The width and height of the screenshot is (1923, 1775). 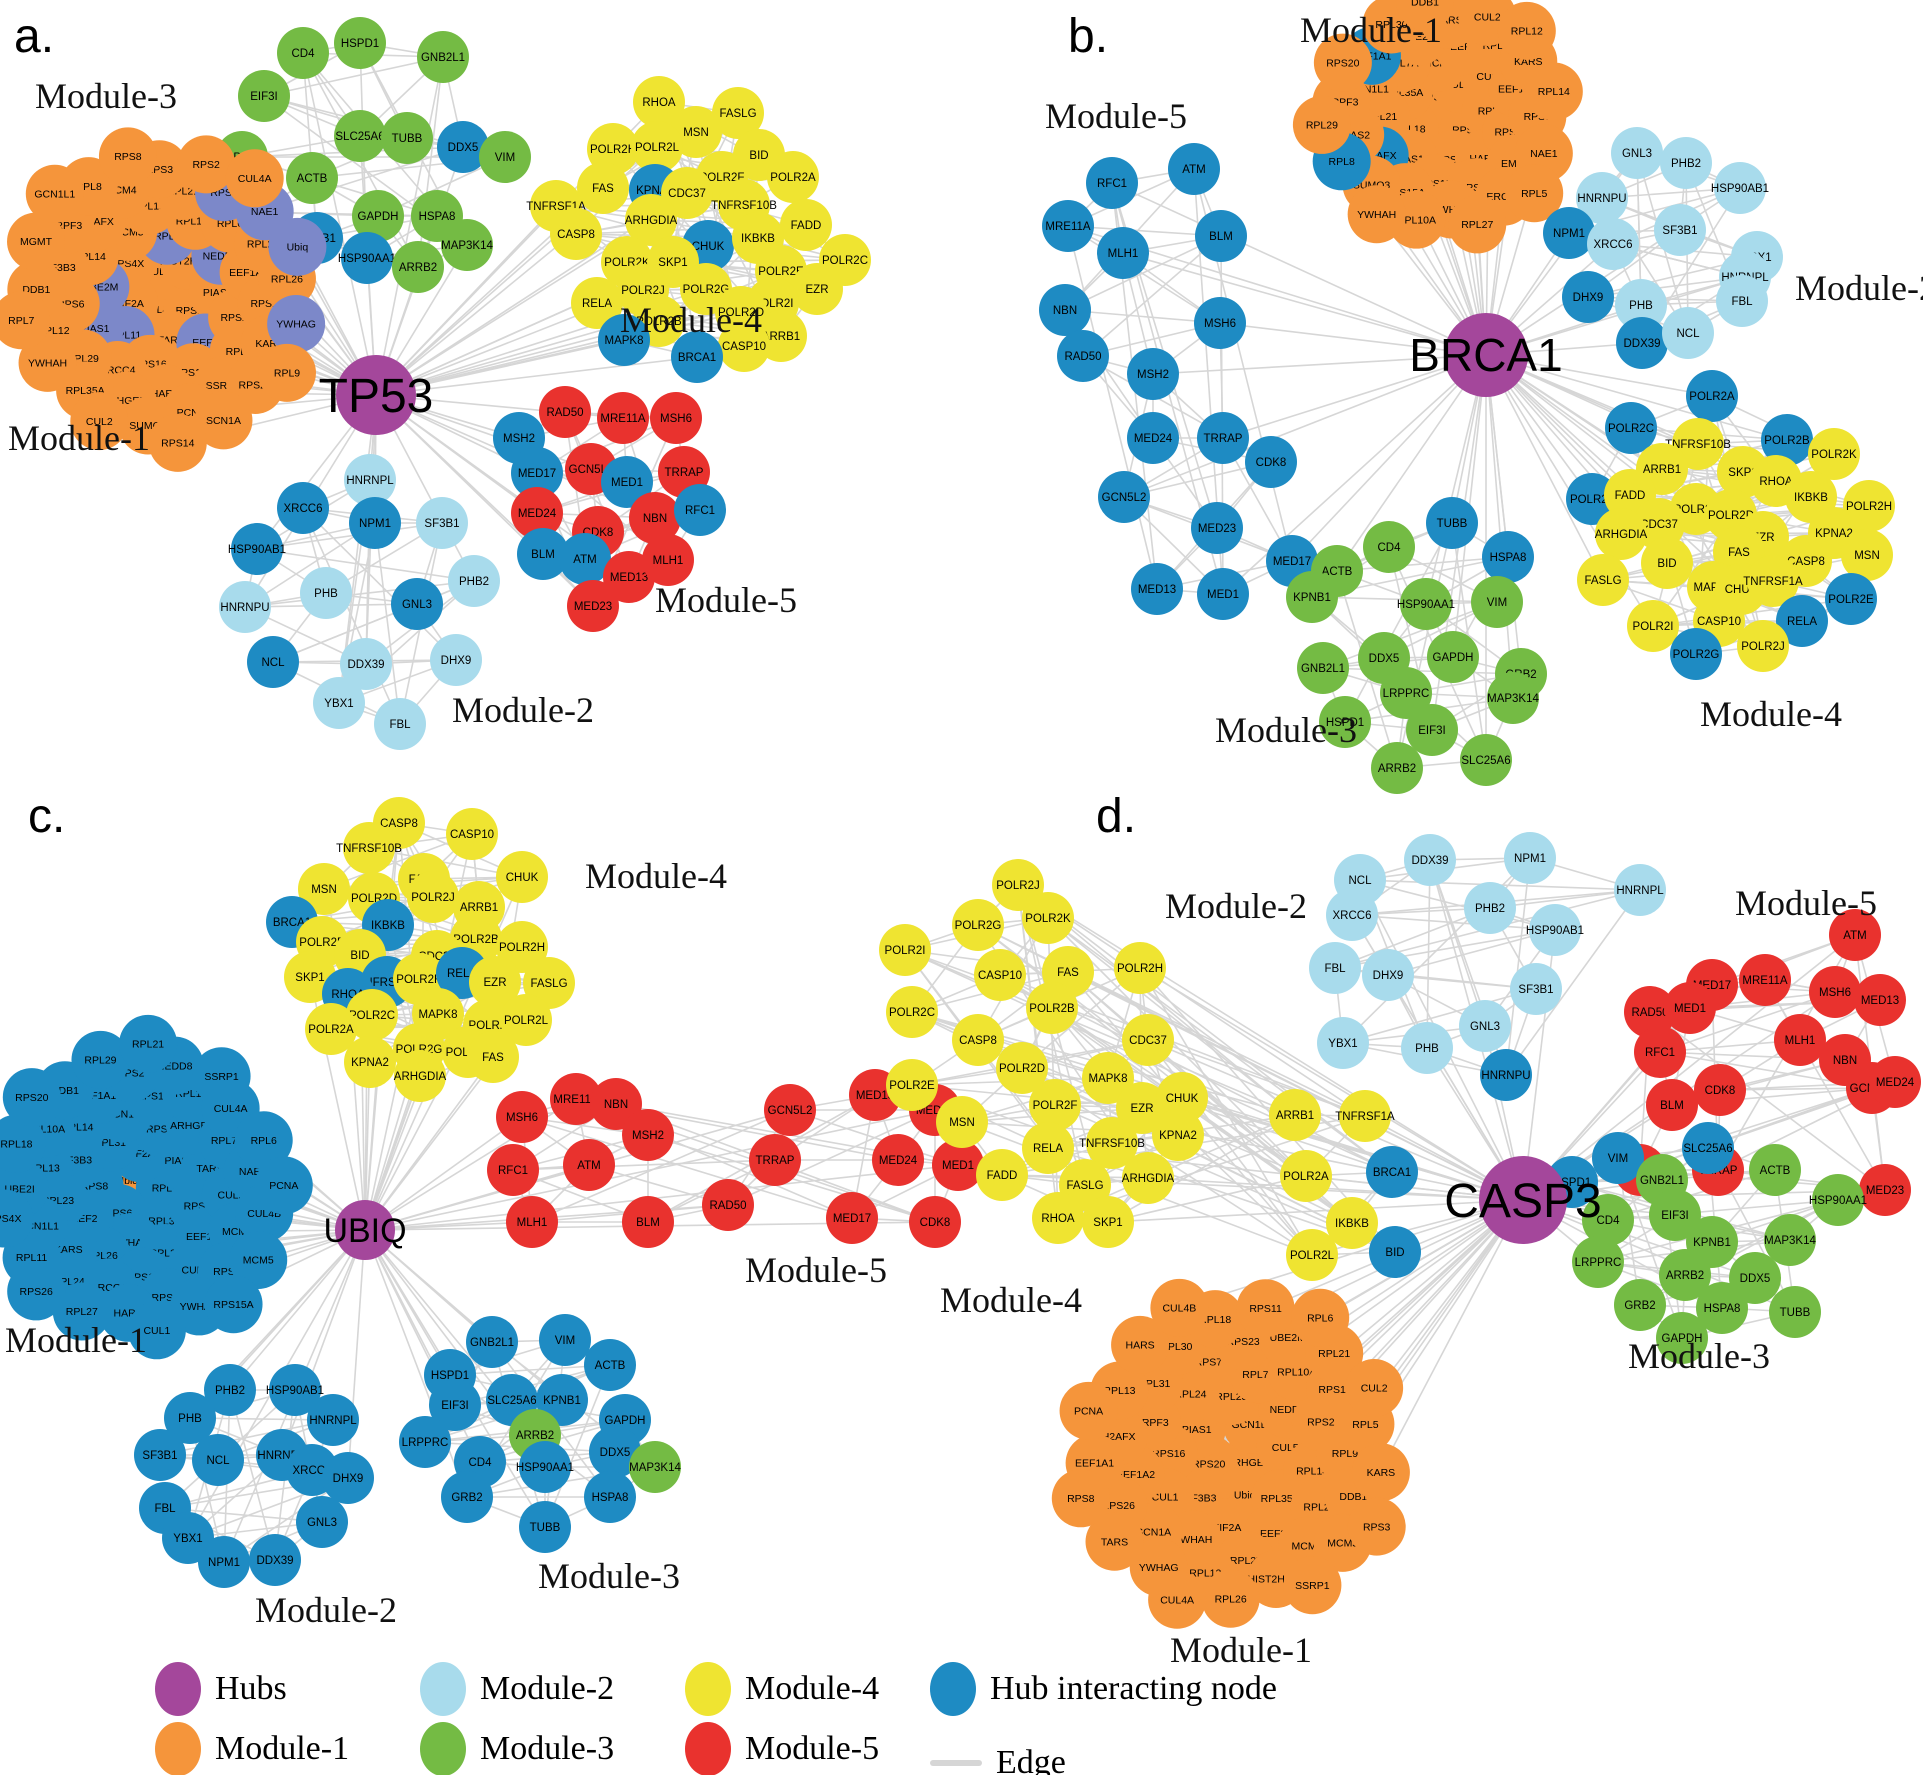 I want to click on node-PHB, so click(x=1641, y=305).